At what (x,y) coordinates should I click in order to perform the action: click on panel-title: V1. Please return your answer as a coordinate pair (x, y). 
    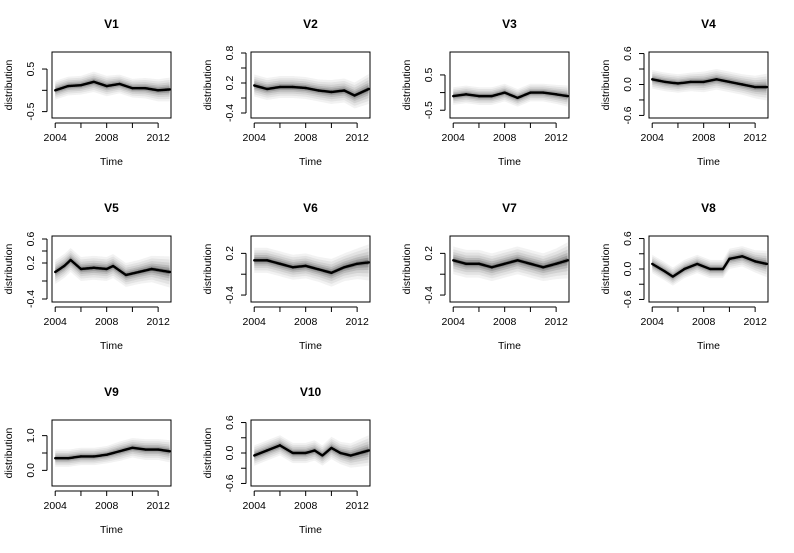
    Looking at the image, I should click on (111, 24).